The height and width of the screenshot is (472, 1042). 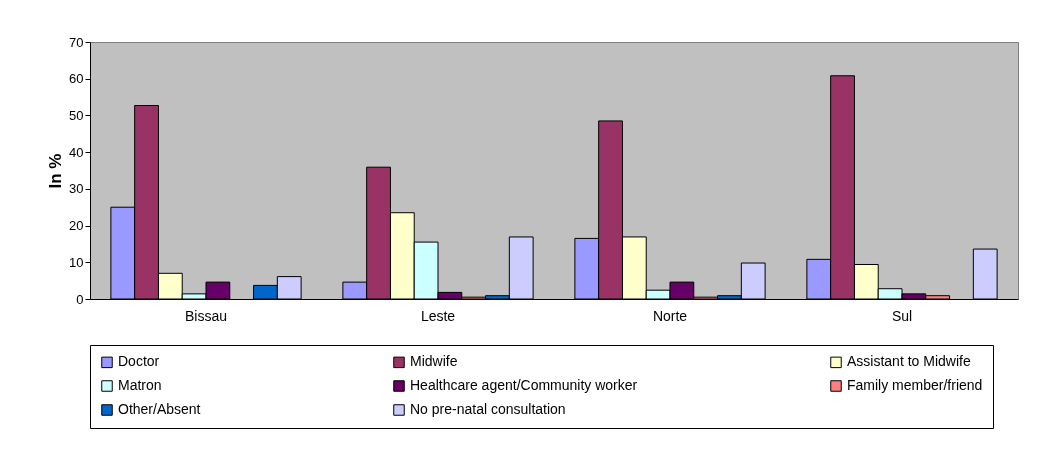 What do you see at coordinates (438, 315) in the screenshot?
I see `x-tick-label: Leste` at bounding box center [438, 315].